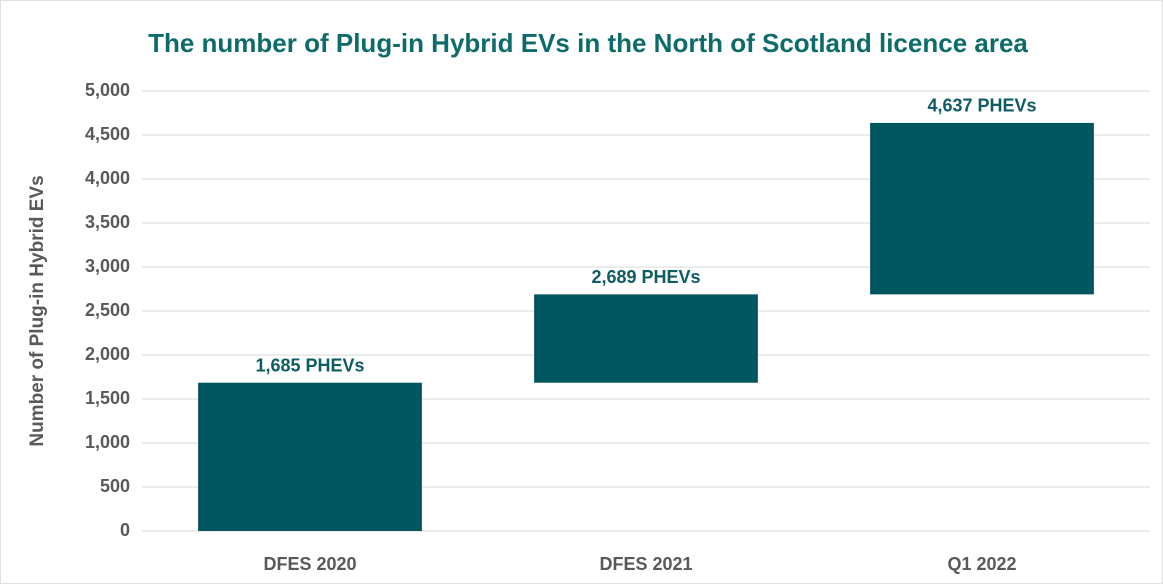 Image resolution: width=1163 pixels, height=584 pixels. Describe the element at coordinates (107, 222) in the screenshot. I see `y-tick-label: 3,500` at that location.